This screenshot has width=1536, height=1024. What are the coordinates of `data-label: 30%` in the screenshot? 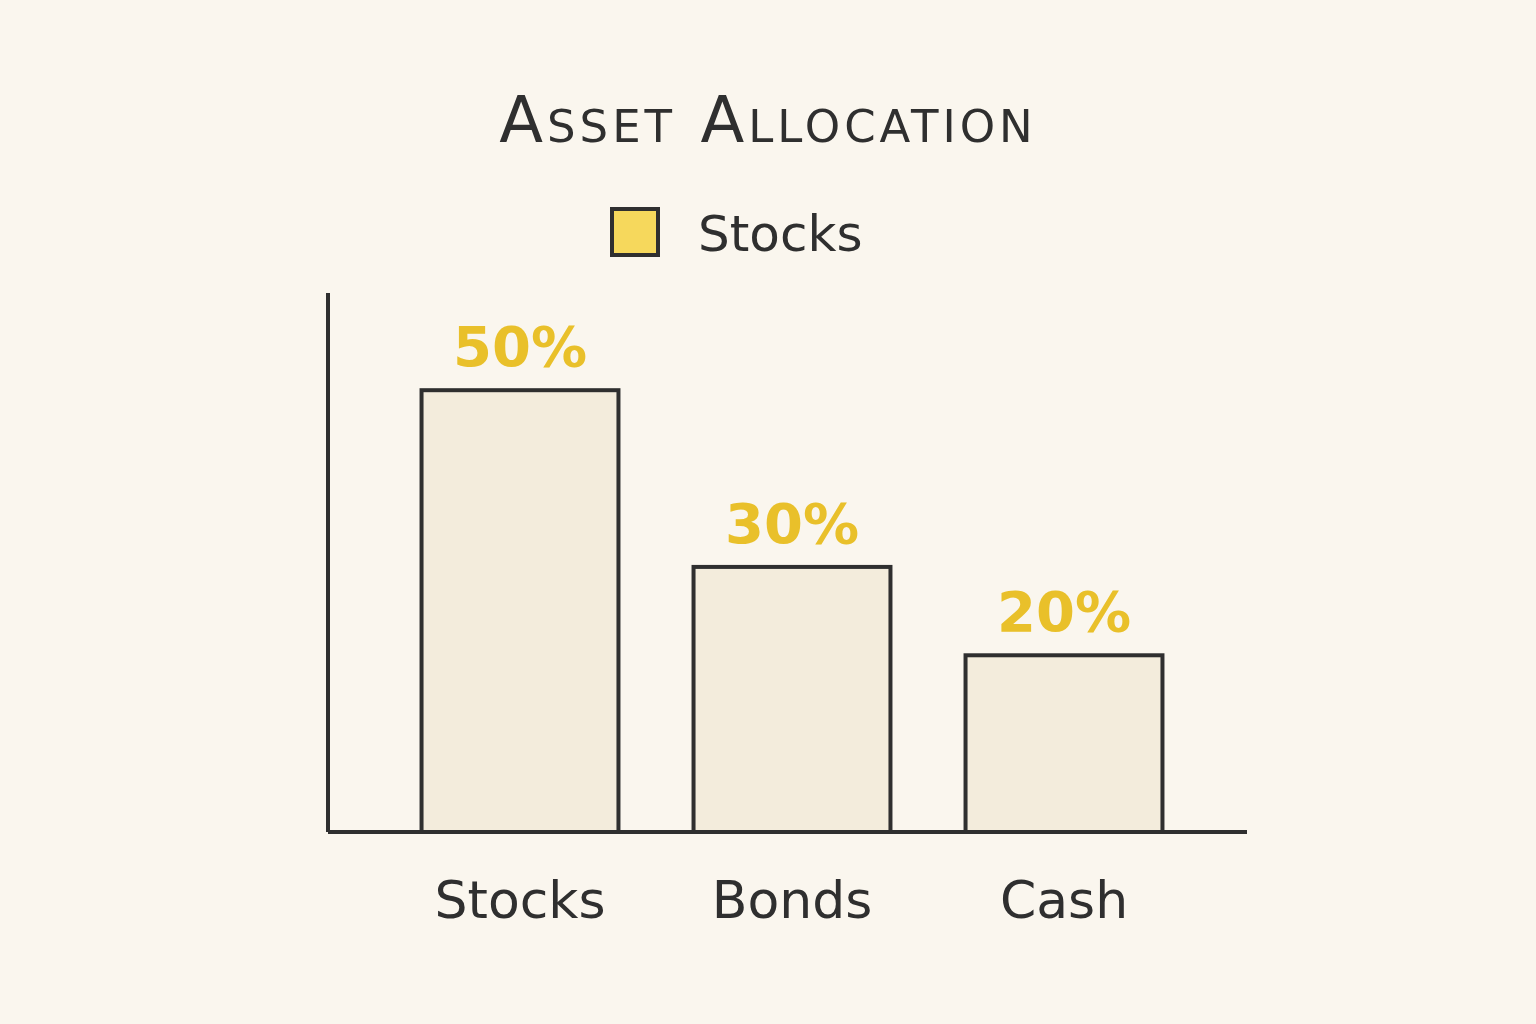 It's located at (792, 523).